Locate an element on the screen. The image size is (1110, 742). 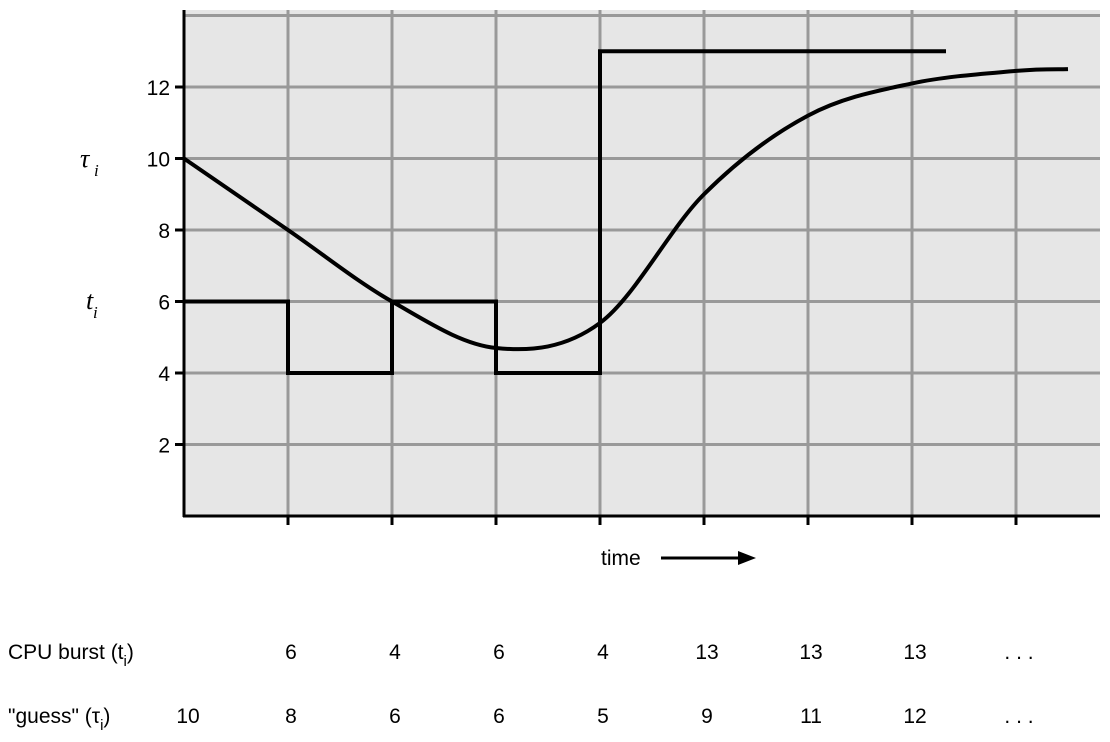
table-cell: 12 is located at coordinates (914, 716).